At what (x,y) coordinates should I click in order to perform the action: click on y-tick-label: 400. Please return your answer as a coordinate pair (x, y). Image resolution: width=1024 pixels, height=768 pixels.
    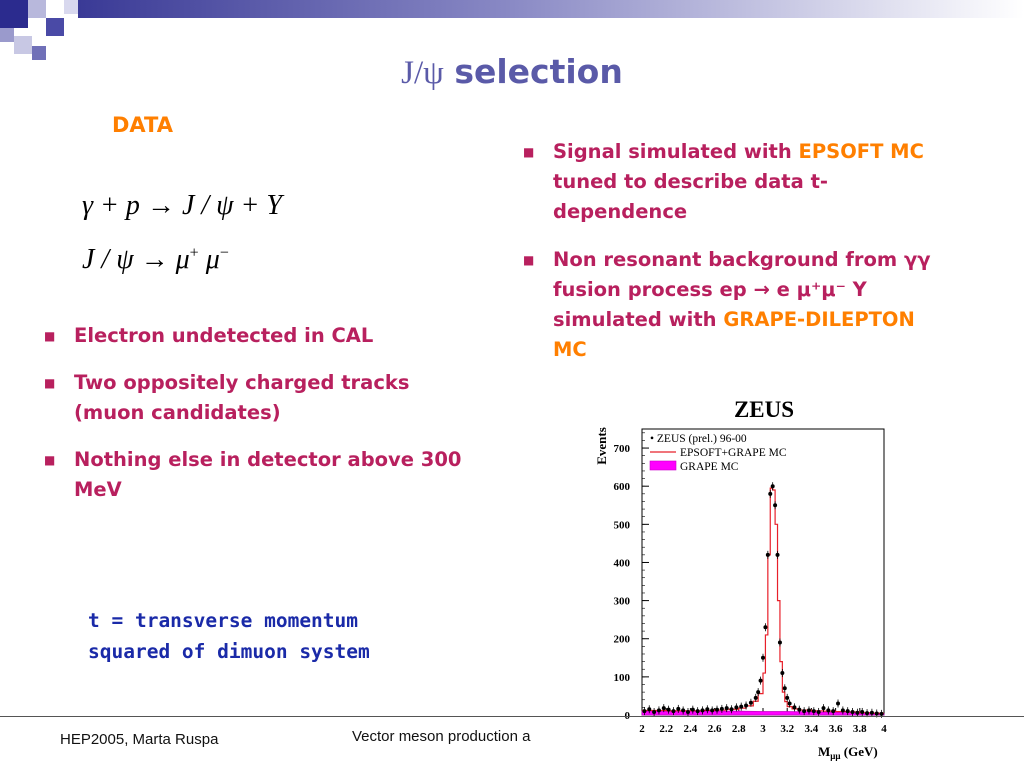
    Looking at the image, I should click on (622, 563).